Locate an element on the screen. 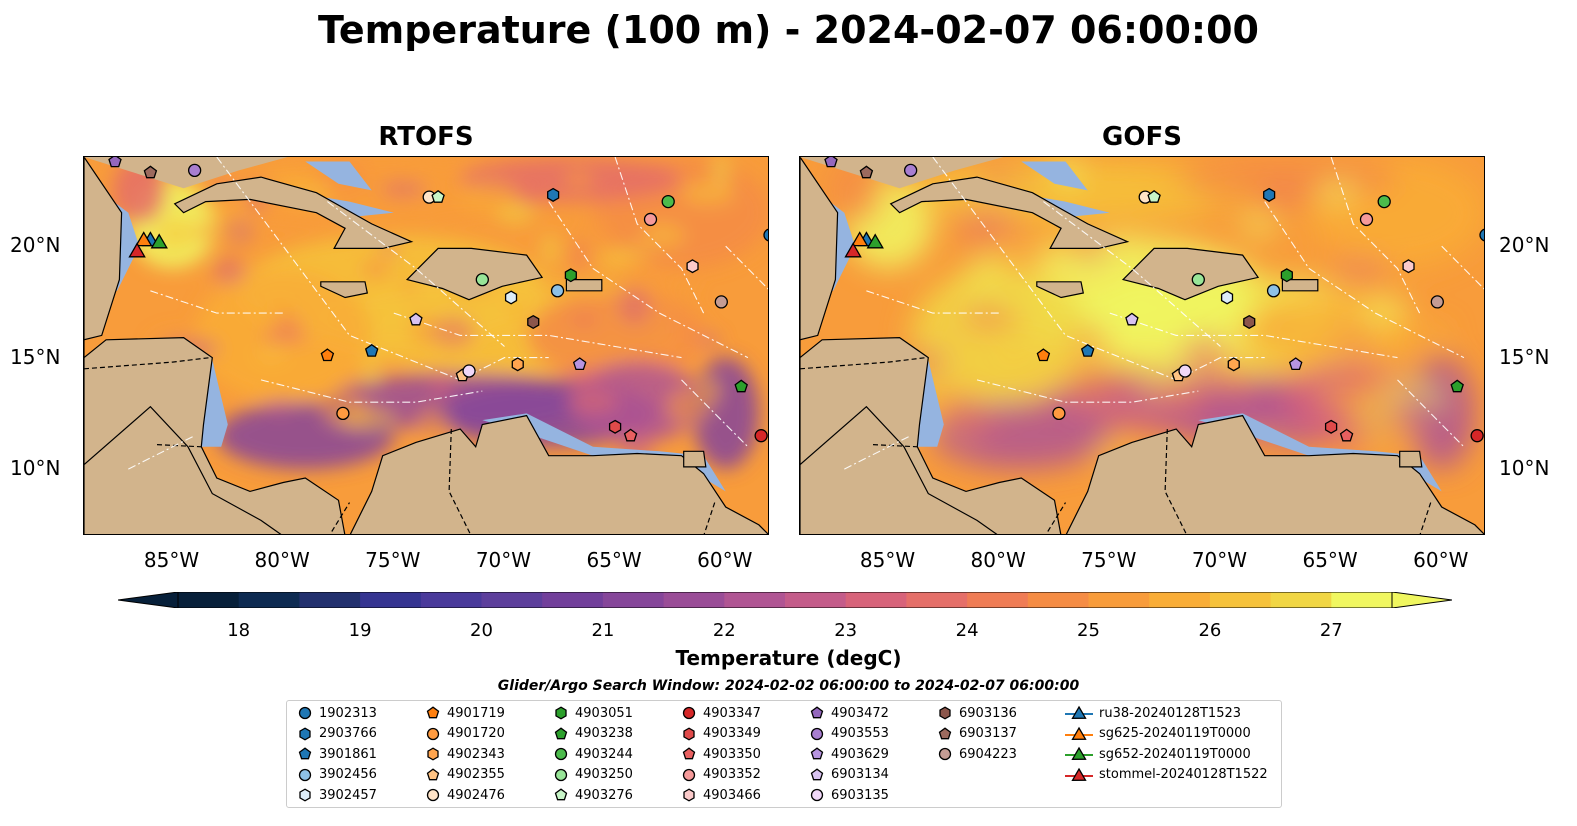 The image size is (1577, 826). glider-marker-stommel-20240128T1522 is located at coordinates (137, 250).